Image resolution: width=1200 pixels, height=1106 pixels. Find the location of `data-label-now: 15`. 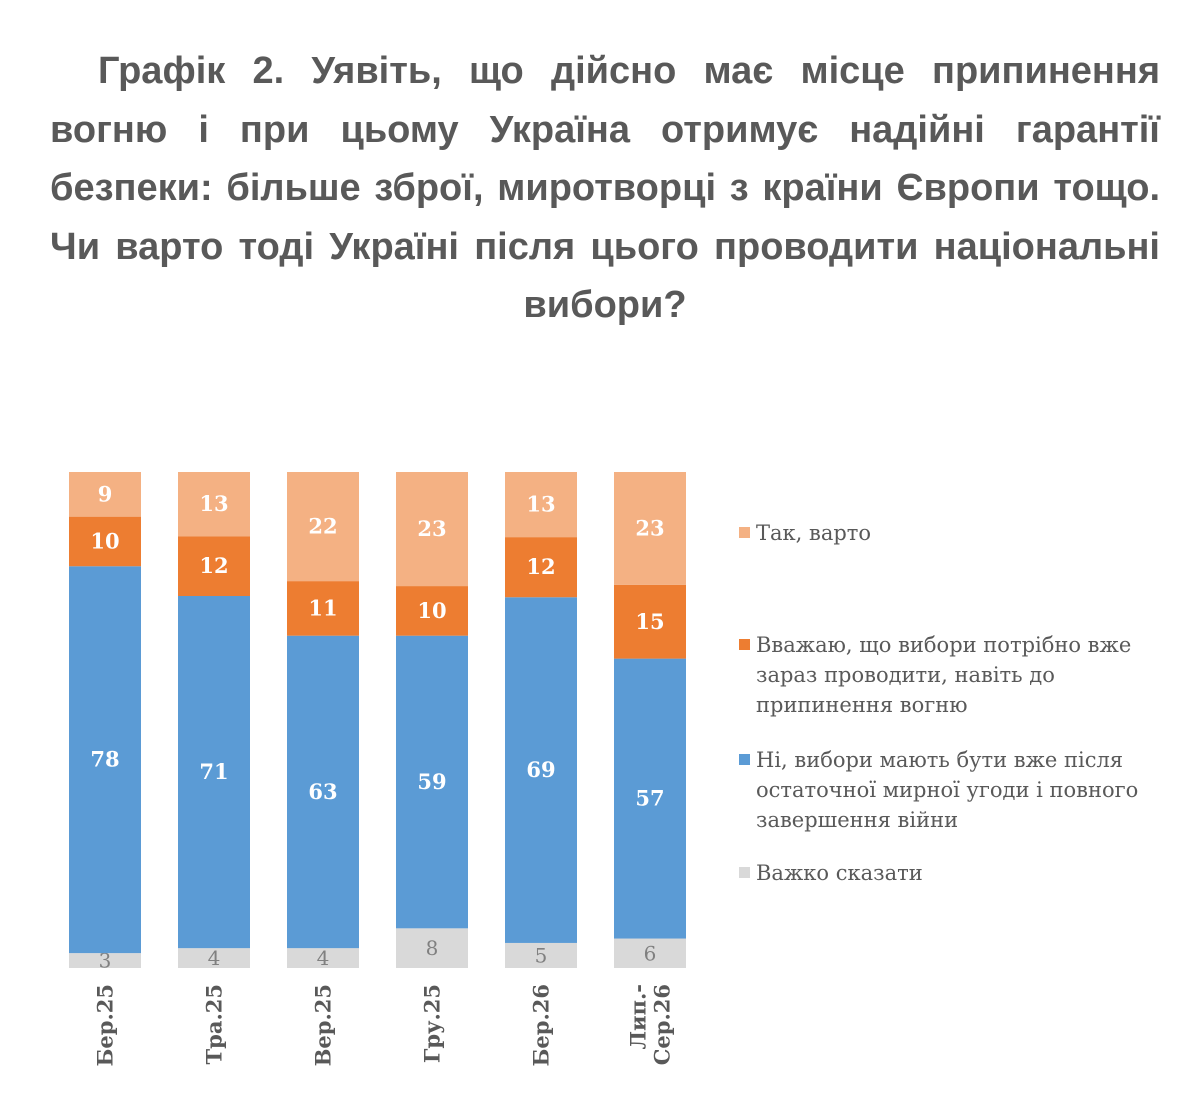

data-label-now: 15 is located at coordinates (649, 621).